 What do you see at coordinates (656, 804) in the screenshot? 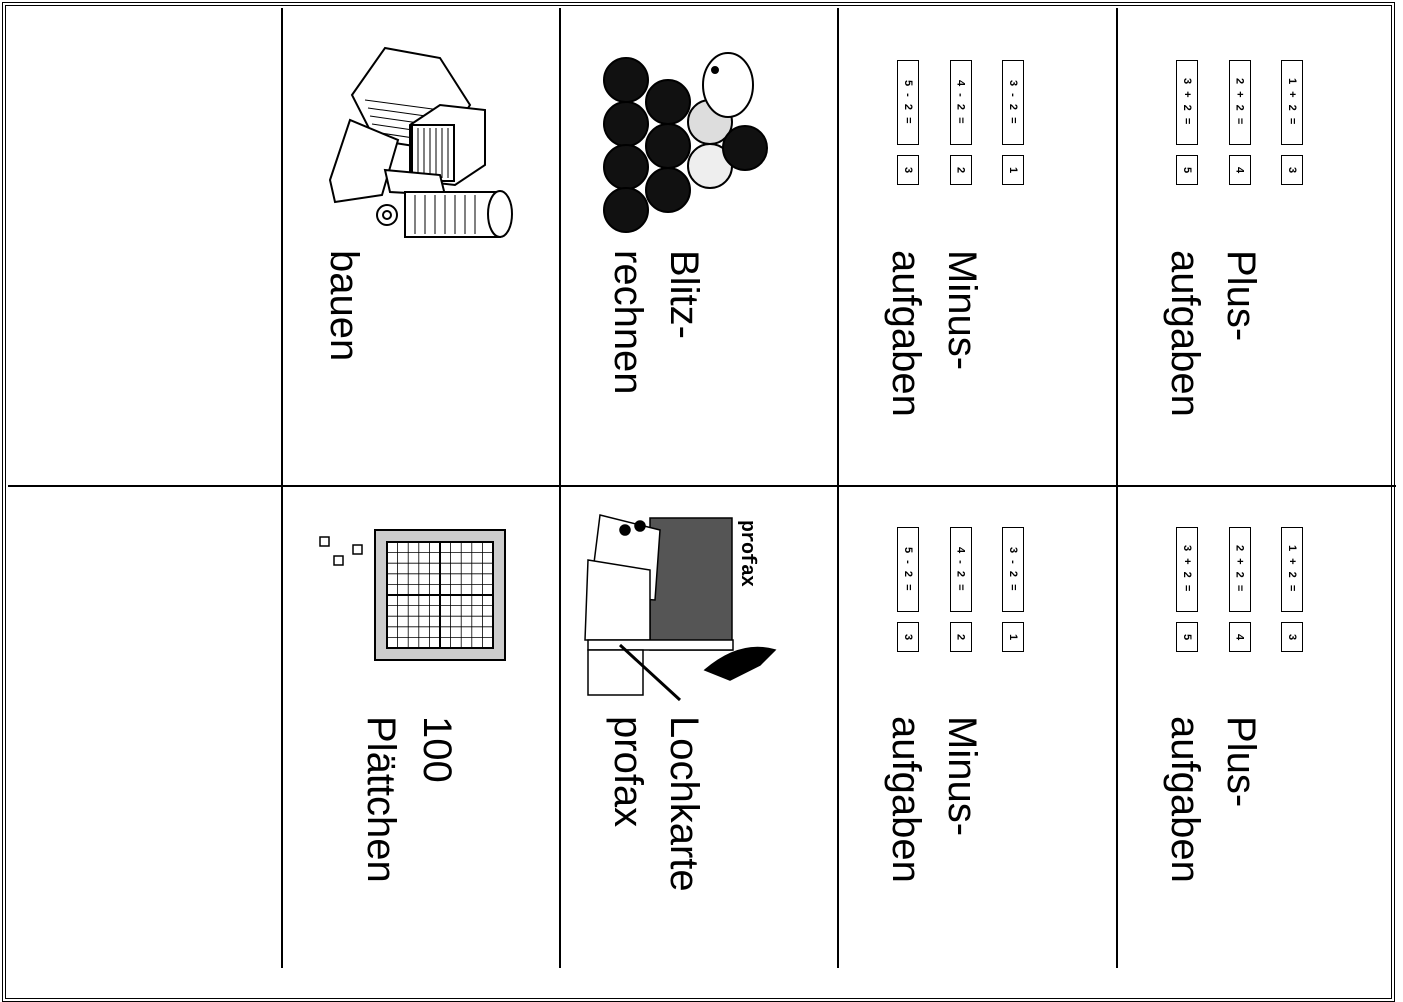
I see `card-label: Lochkarte profax` at bounding box center [656, 804].